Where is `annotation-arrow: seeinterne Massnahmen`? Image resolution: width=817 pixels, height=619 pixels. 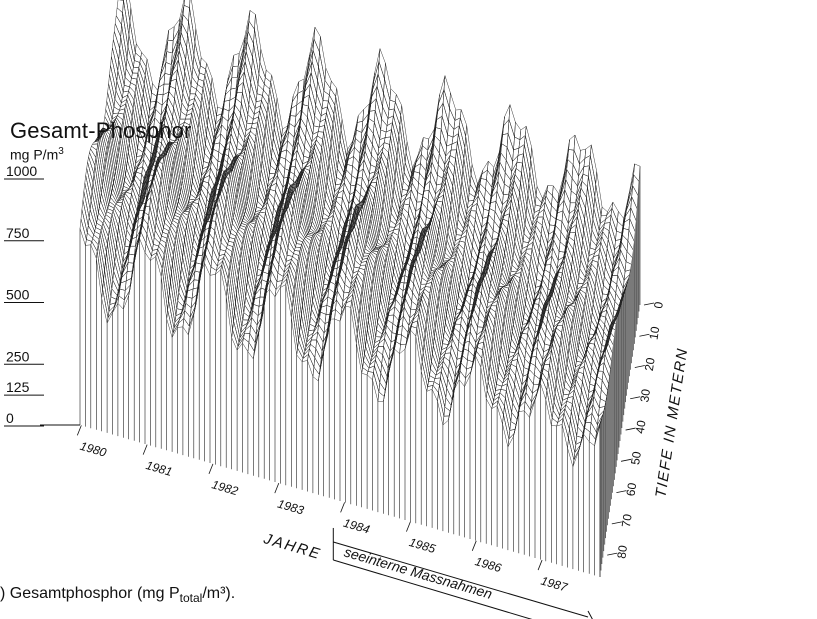 annotation-arrow: seeinterne Massnahmen is located at coordinates (462, 573).